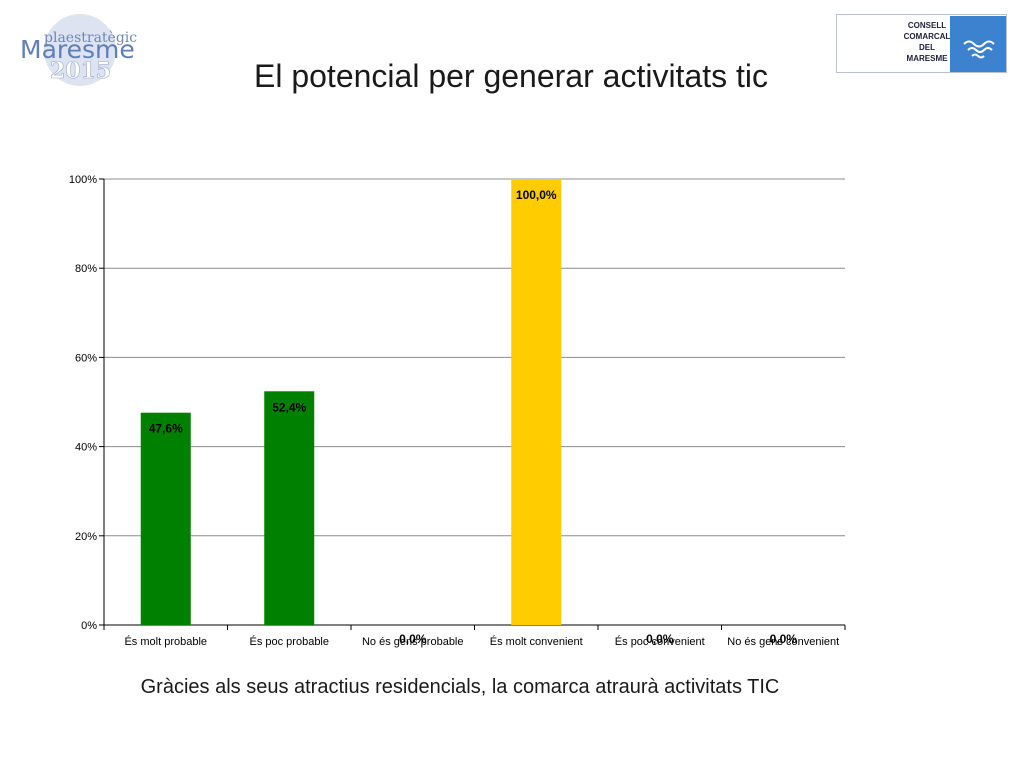 The image size is (1024, 768). Describe the element at coordinates (86, 358) in the screenshot. I see `y-tick-label: 60%` at that location.